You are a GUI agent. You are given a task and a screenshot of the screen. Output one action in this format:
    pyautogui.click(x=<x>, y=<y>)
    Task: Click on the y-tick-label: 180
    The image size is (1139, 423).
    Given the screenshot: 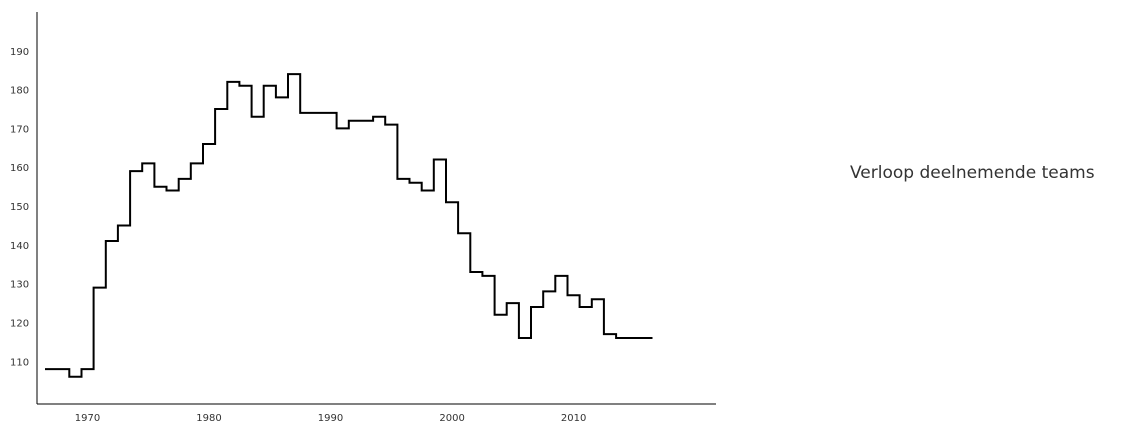 What is the action you would take?
    pyautogui.click(x=19, y=91)
    